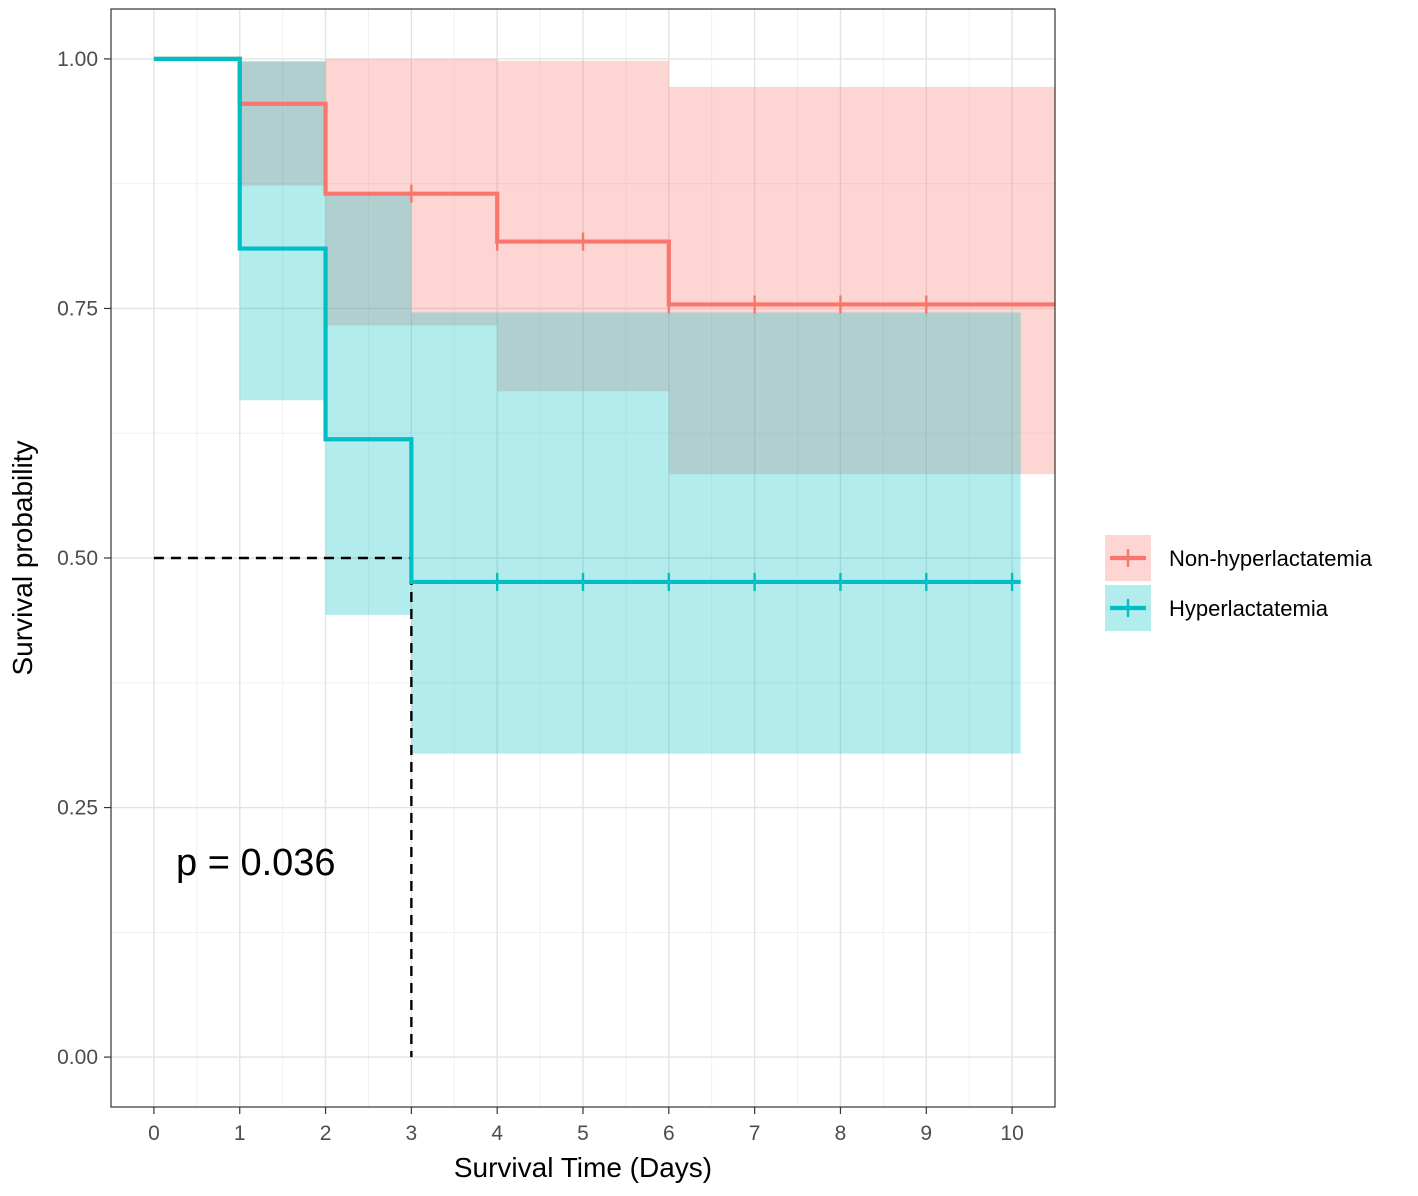  I want to click on x-tick-label: 6, so click(669, 1133).